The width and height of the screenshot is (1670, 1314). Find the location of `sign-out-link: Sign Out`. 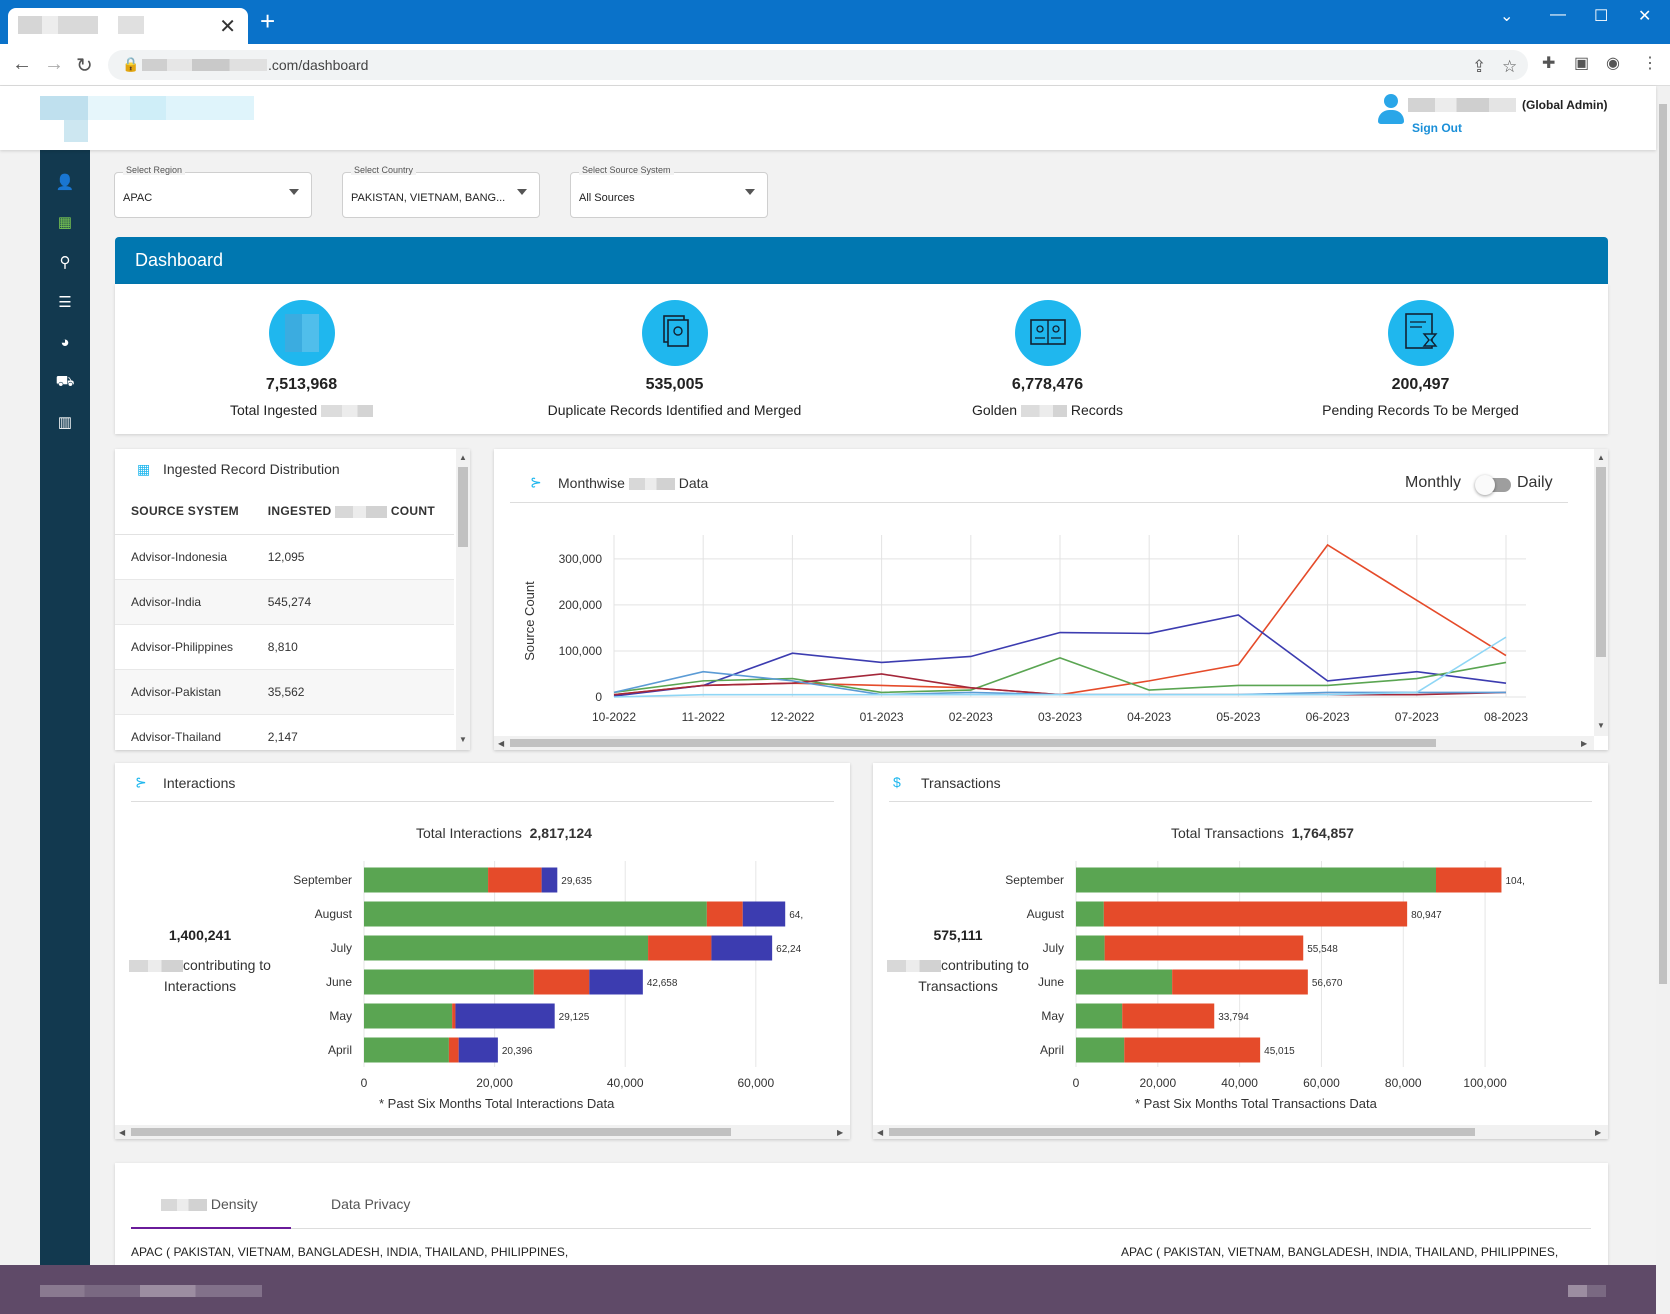

sign-out-link: Sign Out is located at coordinates (1437, 128).